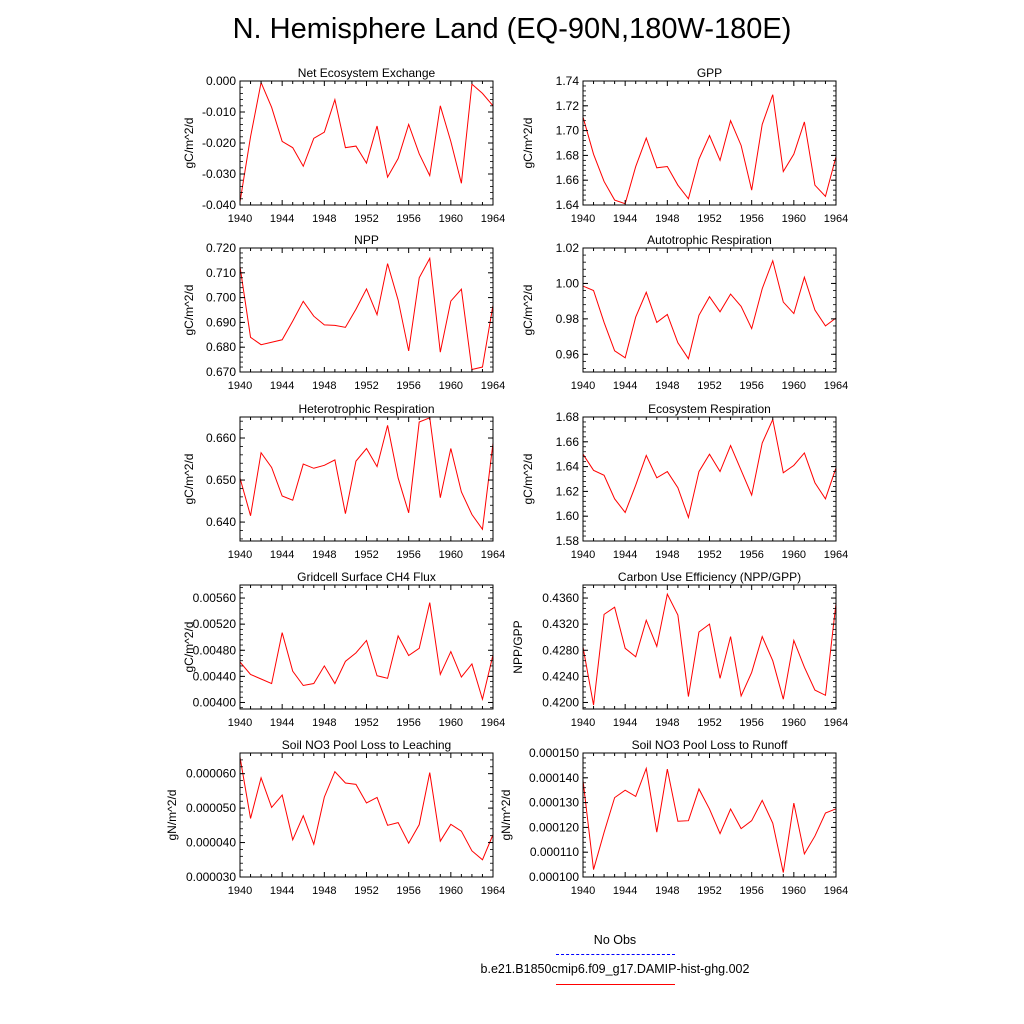 This screenshot has width=1024, height=1024. Describe the element at coordinates (219, 112) in the screenshot. I see `y-tick-label: -0.010` at that location.